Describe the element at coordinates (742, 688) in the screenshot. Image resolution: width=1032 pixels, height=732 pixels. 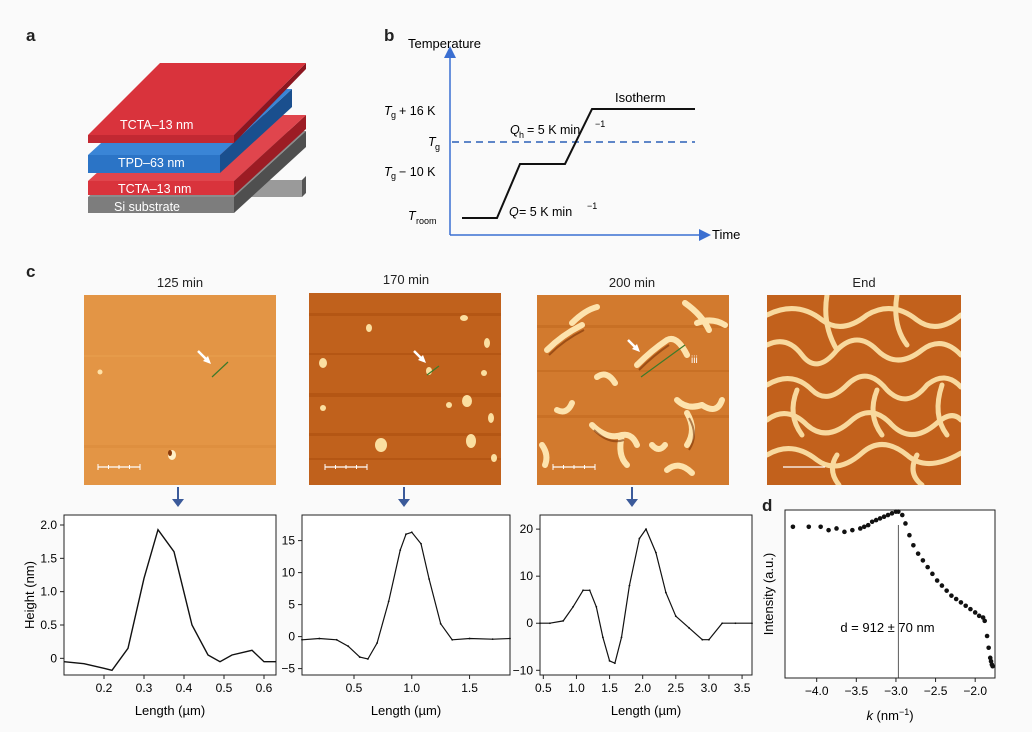
I see `x-tick-label: 3.5` at that location.